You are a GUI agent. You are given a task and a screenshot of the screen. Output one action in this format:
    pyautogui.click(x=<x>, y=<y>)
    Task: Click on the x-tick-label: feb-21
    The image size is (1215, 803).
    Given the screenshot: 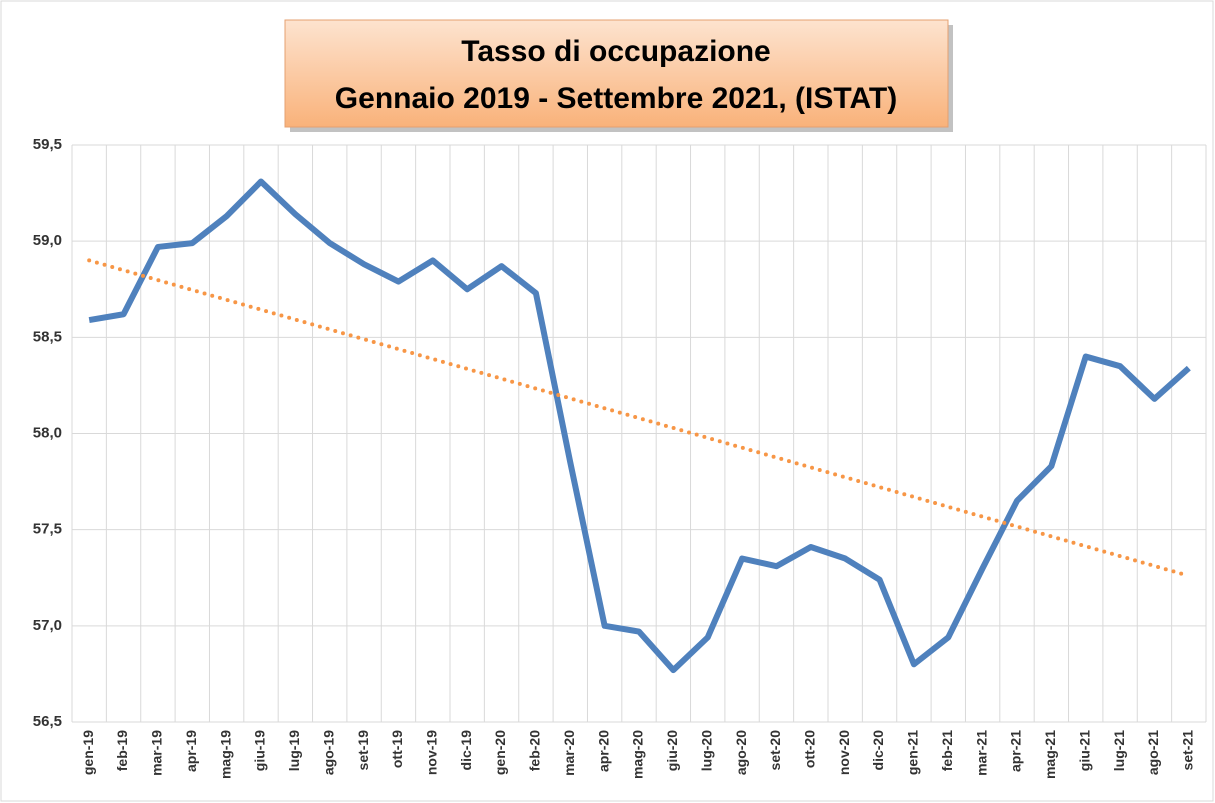 What is the action you would take?
    pyautogui.click(x=947, y=750)
    